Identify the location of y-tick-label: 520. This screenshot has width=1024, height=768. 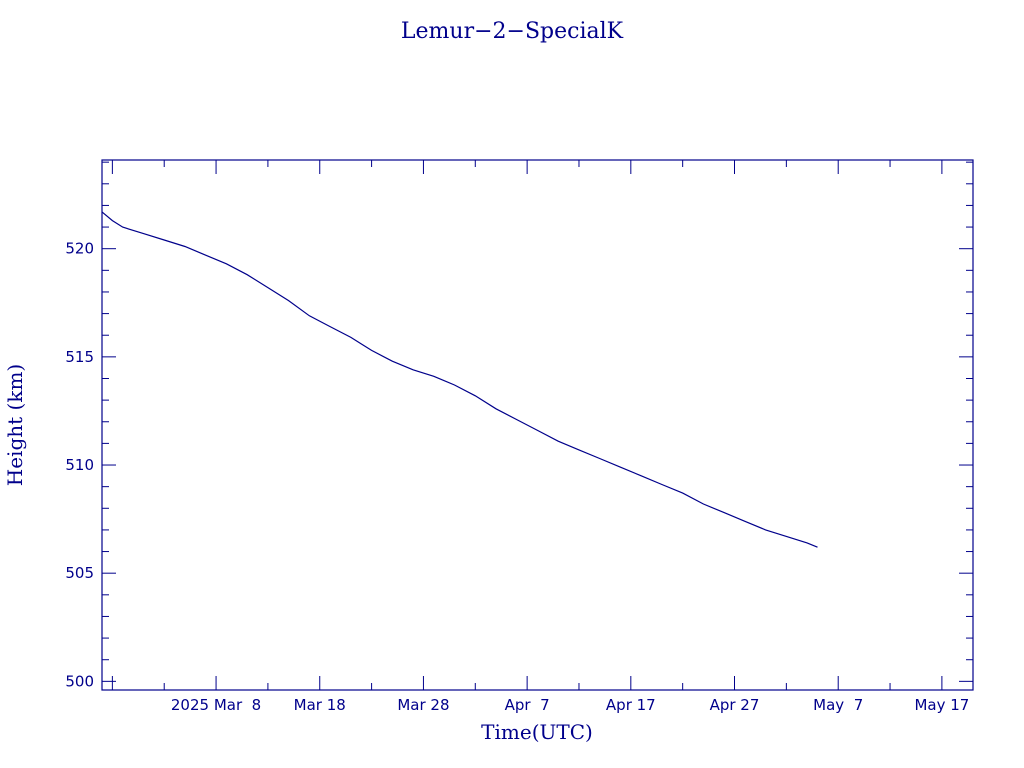
(79, 249).